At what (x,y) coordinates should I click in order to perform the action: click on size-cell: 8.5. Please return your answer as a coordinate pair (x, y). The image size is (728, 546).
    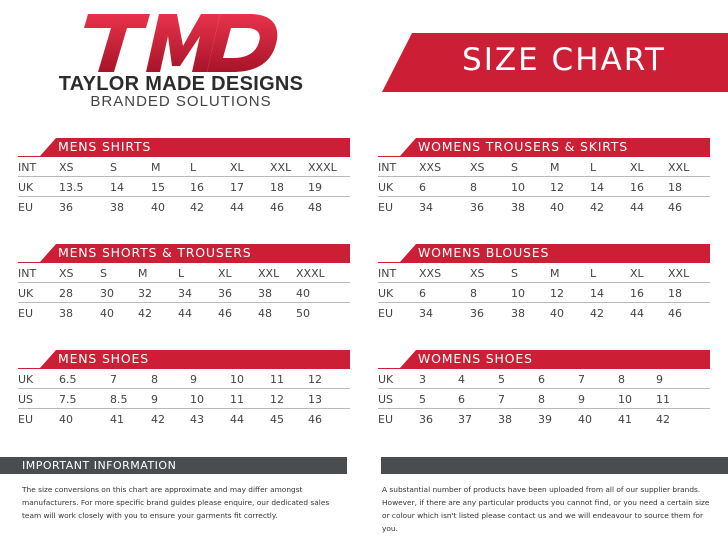
    Looking at the image, I should click on (119, 399).